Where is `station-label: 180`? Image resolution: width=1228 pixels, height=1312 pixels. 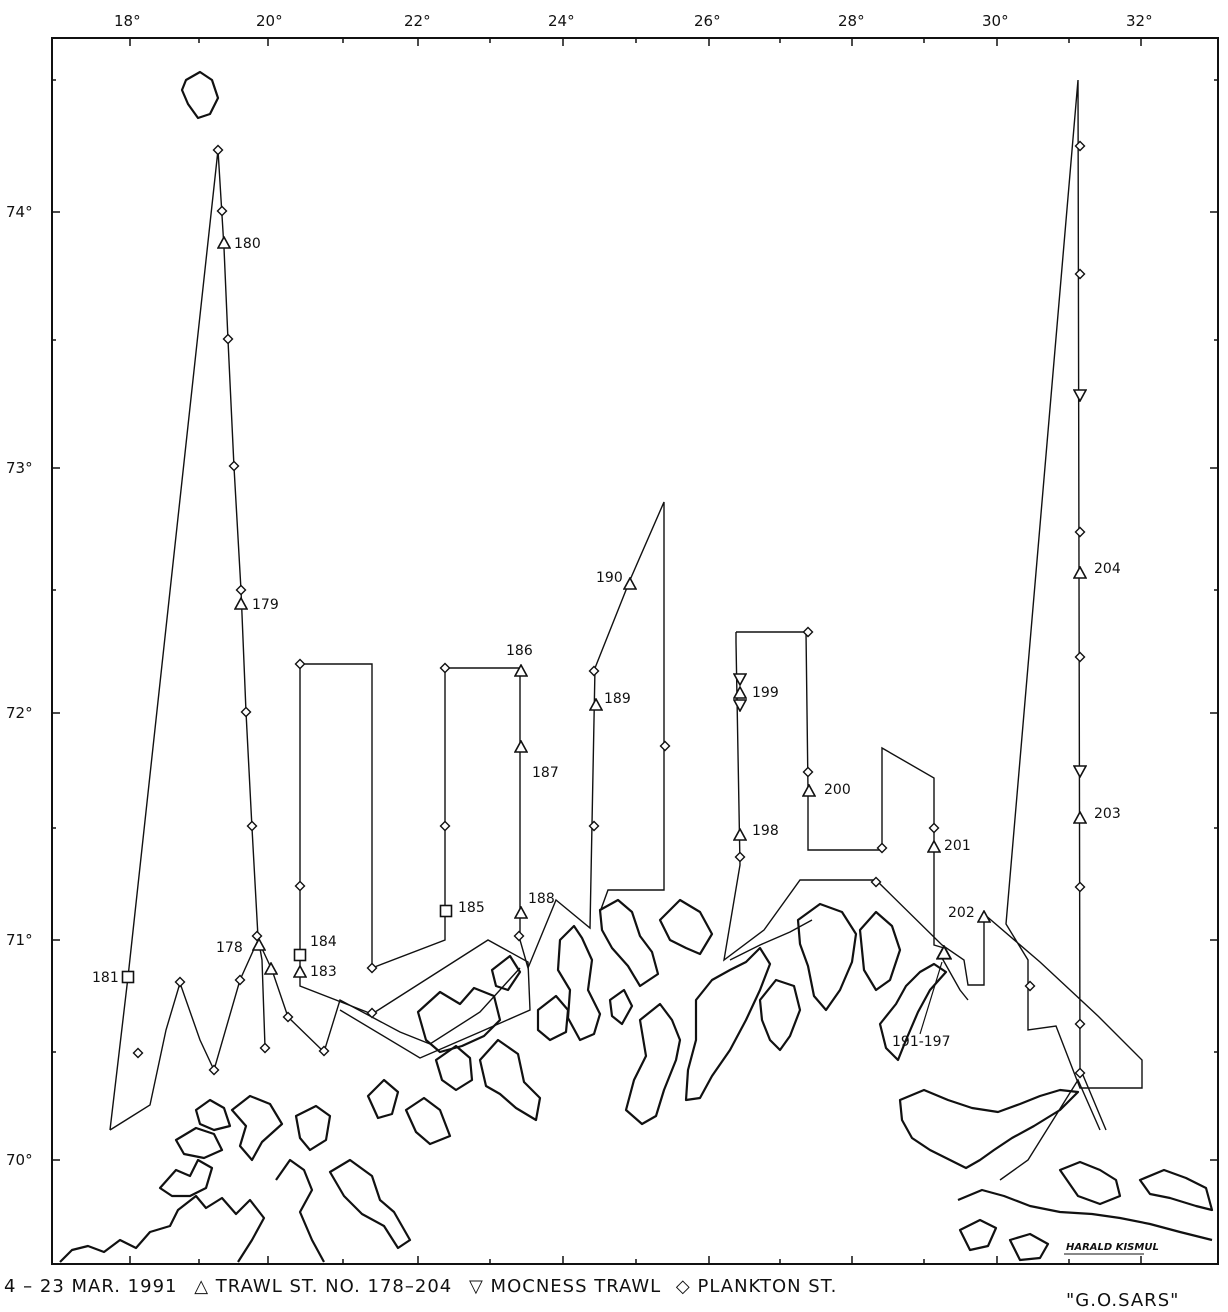
station-label: 180 is located at coordinates (247, 244).